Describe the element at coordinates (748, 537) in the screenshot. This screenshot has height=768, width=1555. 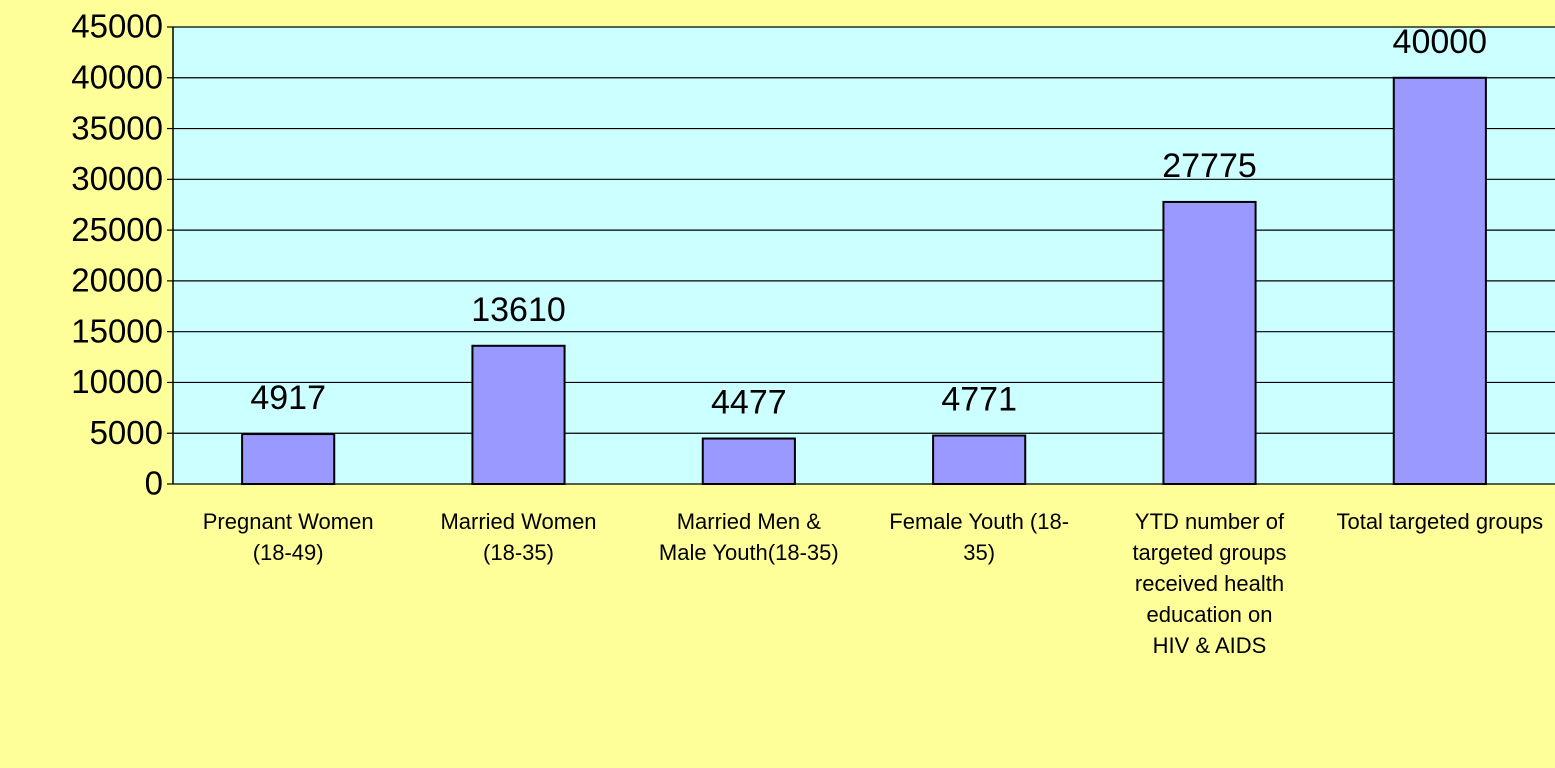
I see `x-tick-label: Married Men & Male Youth(18-35)` at that location.